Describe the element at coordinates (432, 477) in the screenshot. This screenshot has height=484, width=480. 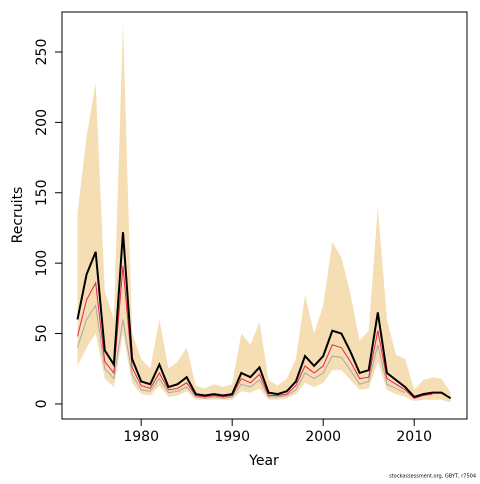
I see `footnote: stockassessment.org, GBYT, r7504` at that location.